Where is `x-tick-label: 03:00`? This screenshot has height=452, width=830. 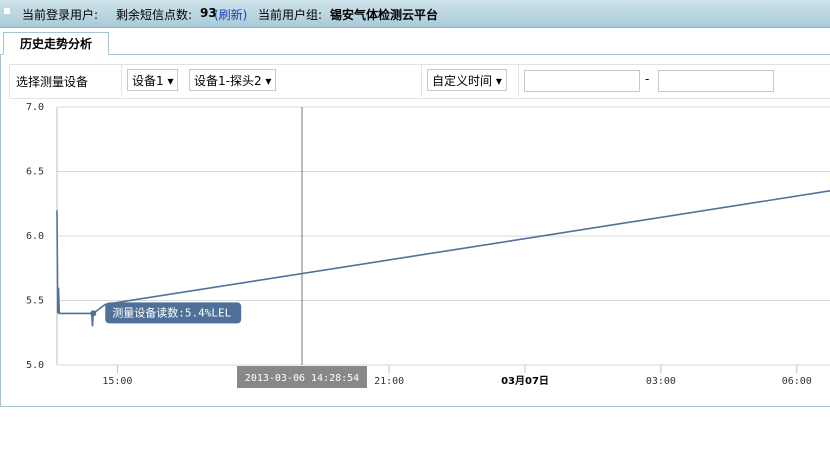
x-tick-label: 03:00 is located at coordinates (661, 381).